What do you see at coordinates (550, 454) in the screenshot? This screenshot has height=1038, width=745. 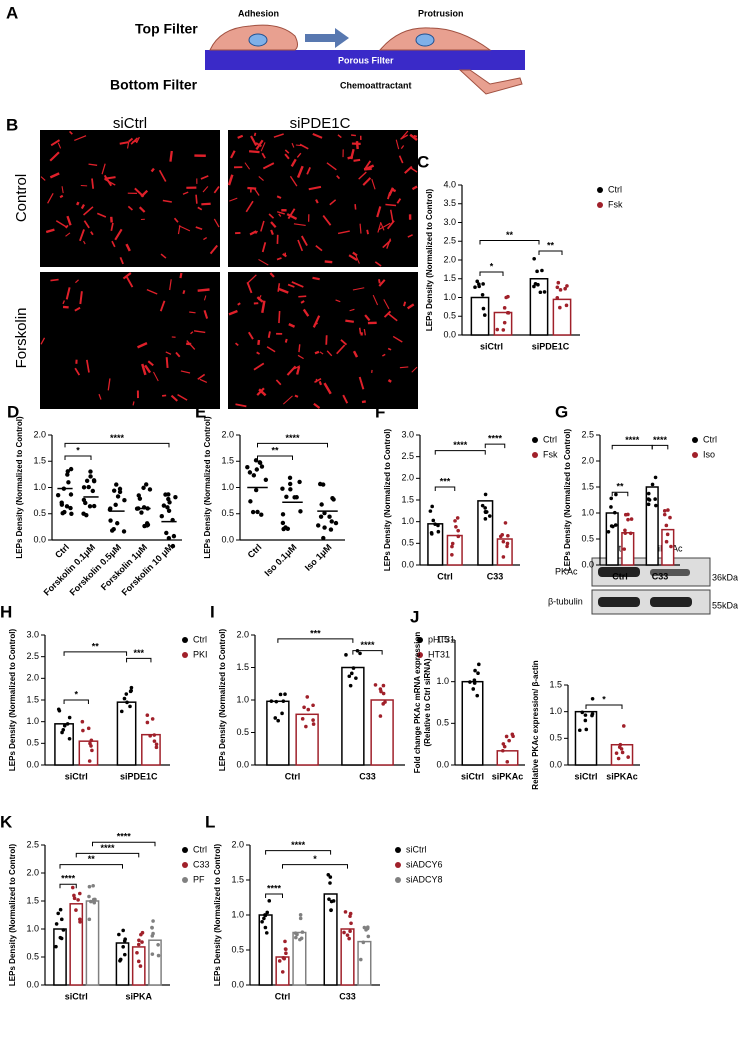 I see `legend-label: Fsk` at bounding box center [550, 454].